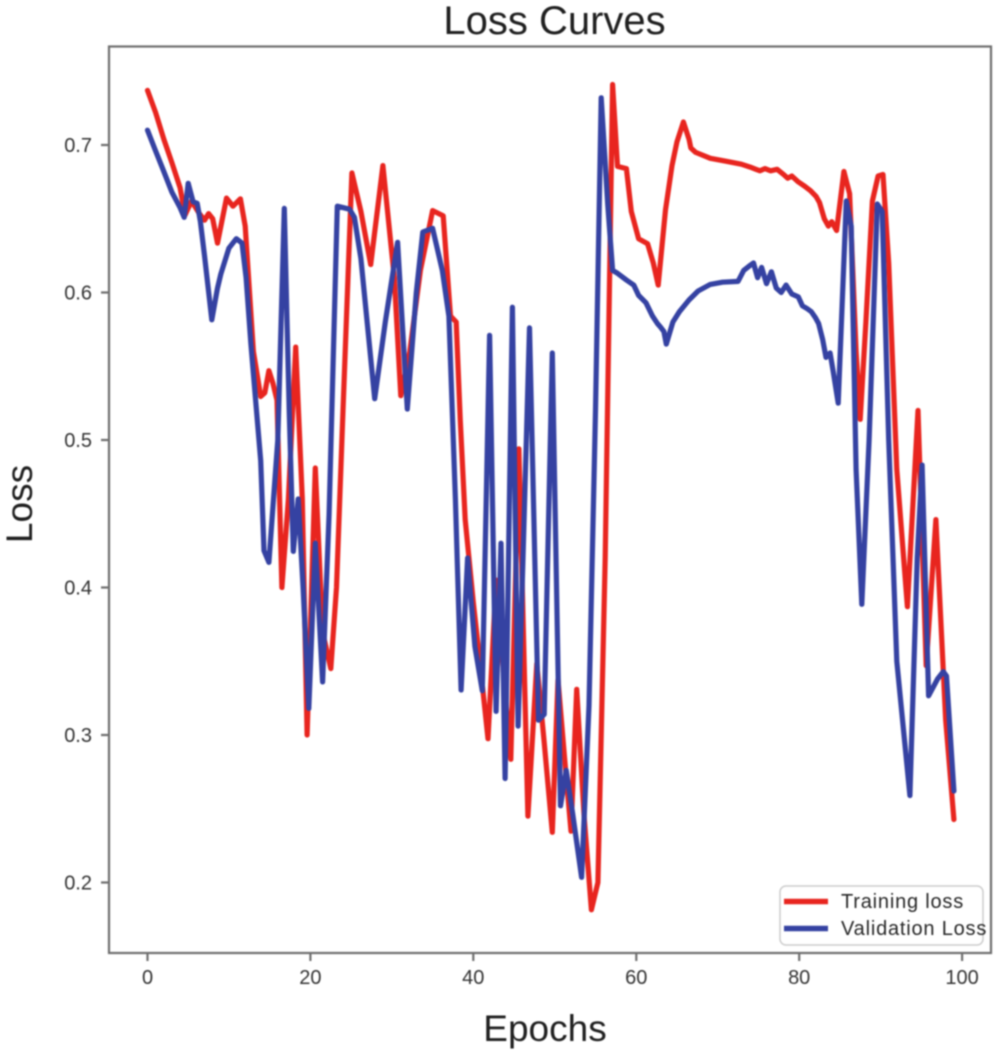  Describe the element at coordinates (78, 294) in the screenshot. I see `svg-text: 0.6` at that location.